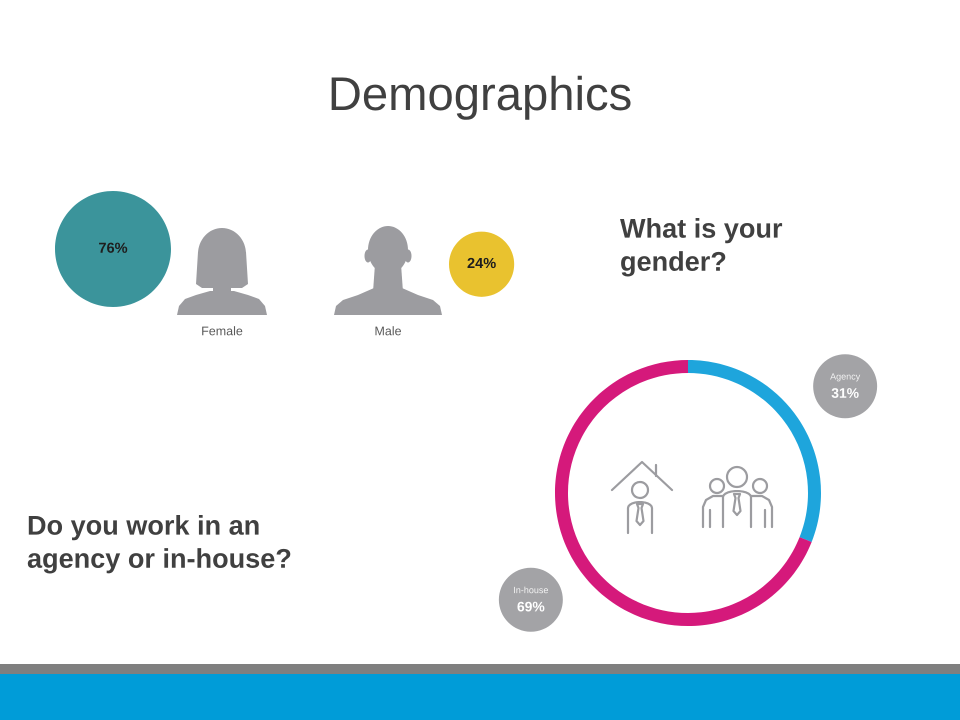  Describe the element at coordinates (845, 393) in the screenshot. I see `data-label: 31%` at that location.